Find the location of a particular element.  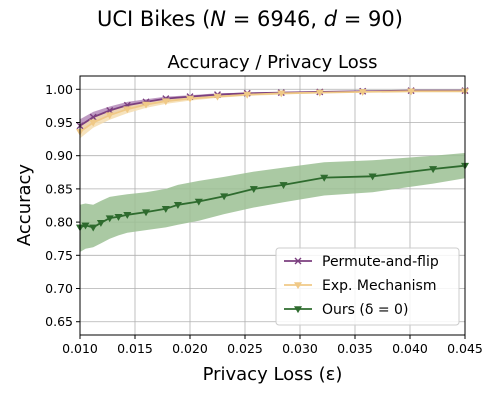

figure-suptitle: UCI Bikes (N = 6946, d = 90) is located at coordinates (250, 19).